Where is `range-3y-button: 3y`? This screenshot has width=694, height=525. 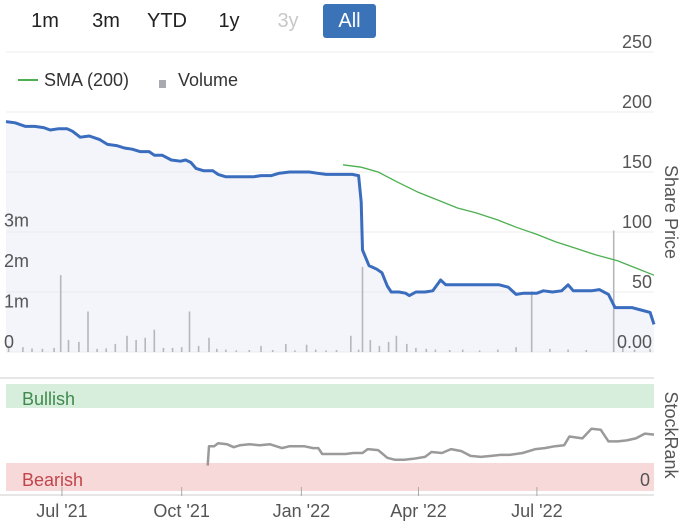
range-3y-button: 3y is located at coordinates (288, 21).